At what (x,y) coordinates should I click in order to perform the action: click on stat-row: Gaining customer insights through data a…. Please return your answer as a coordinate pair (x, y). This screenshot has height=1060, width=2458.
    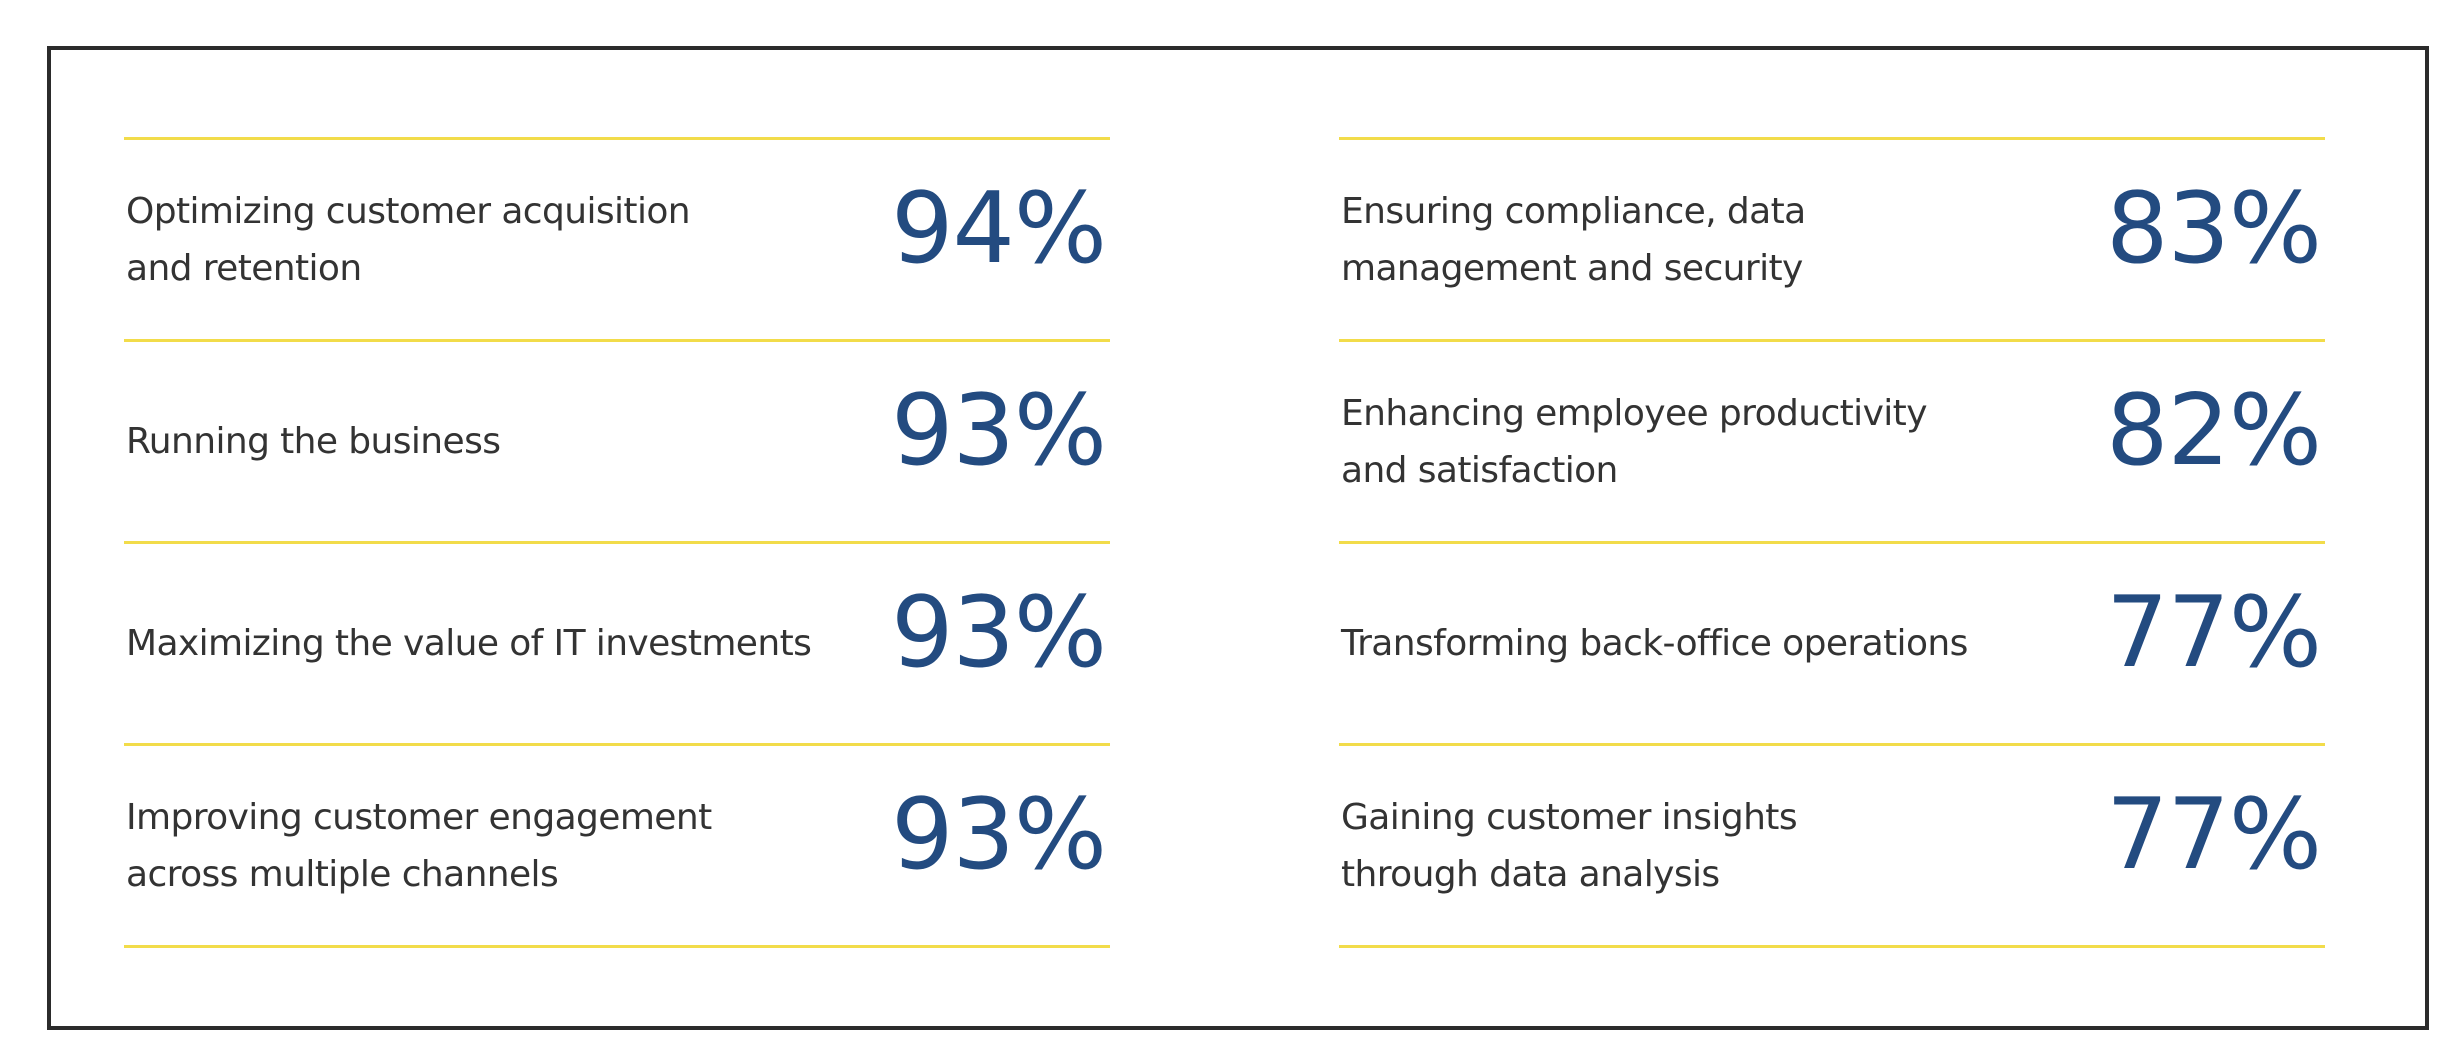
    Looking at the image, I should click on (1832, 847).